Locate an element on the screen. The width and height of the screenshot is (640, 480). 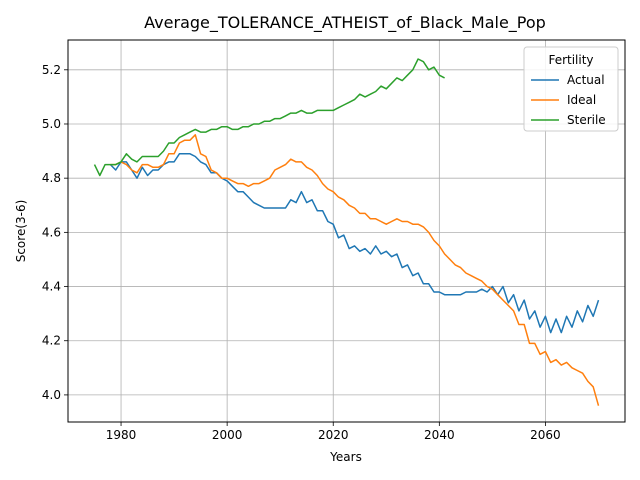
x-axis-label: Years is located at coordinates (345, 457).